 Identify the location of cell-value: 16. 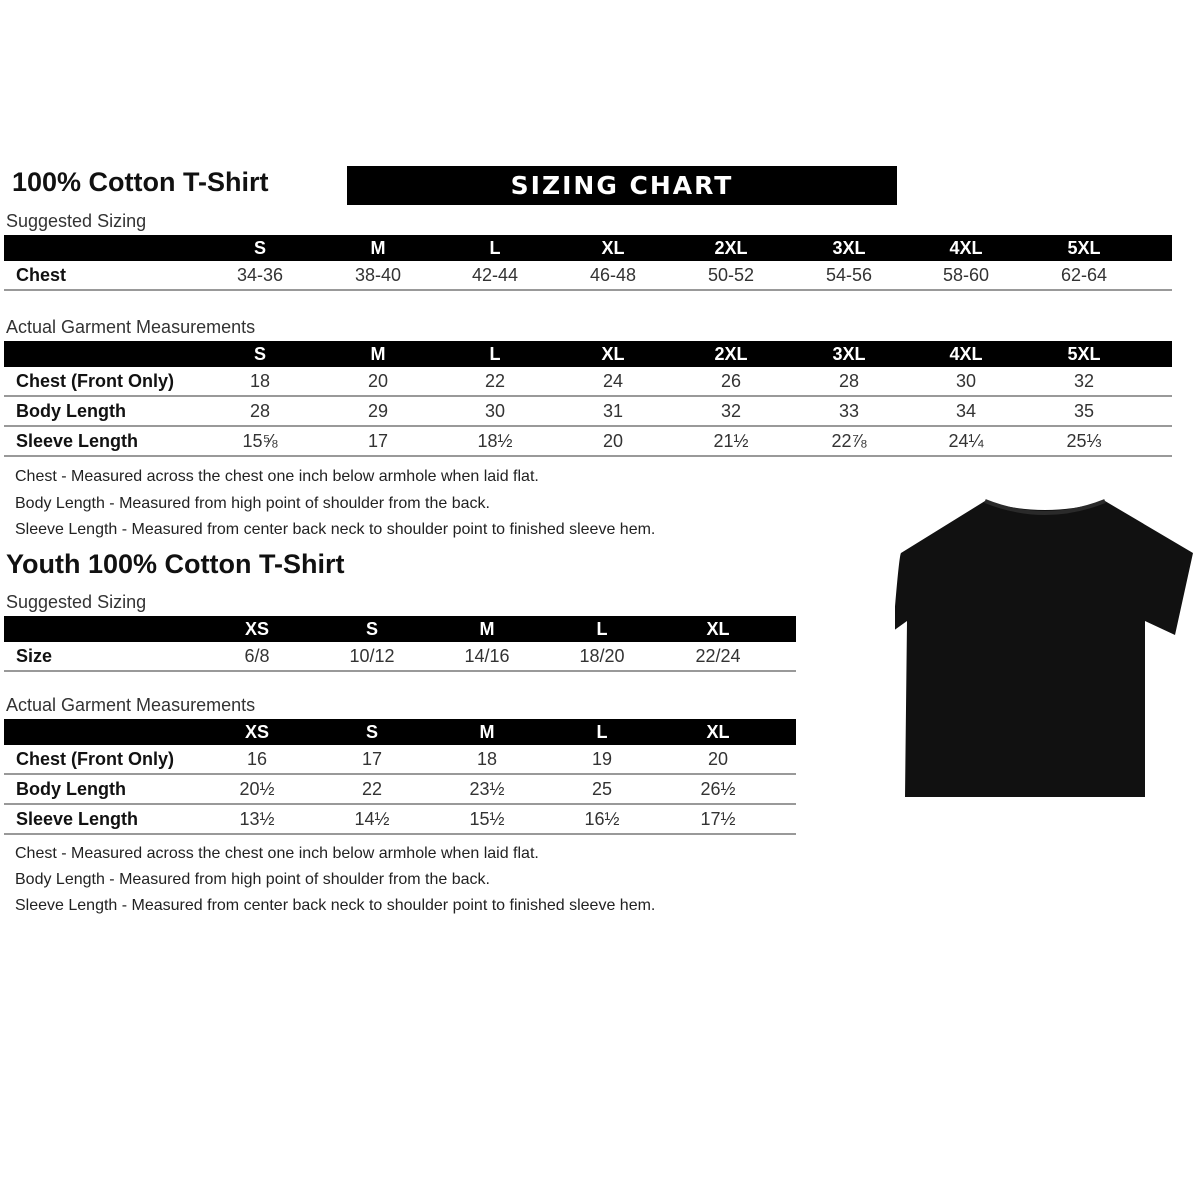
(257, 759).